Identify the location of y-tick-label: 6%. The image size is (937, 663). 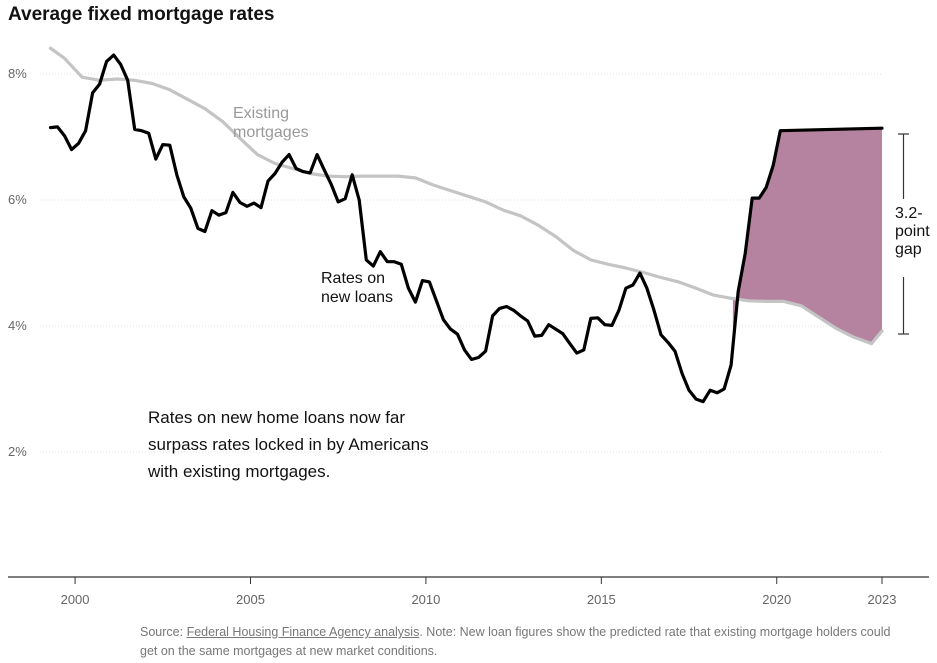
(17, 199).